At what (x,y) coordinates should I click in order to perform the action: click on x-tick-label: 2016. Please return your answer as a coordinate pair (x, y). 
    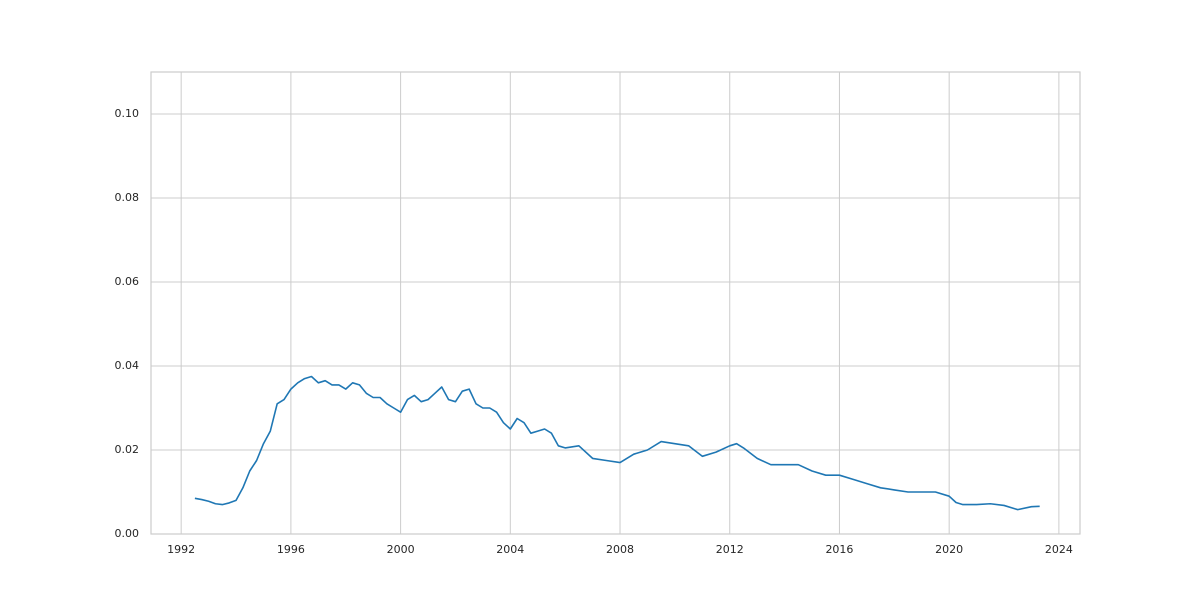
    Looking at the image, I should click on (839, 549).